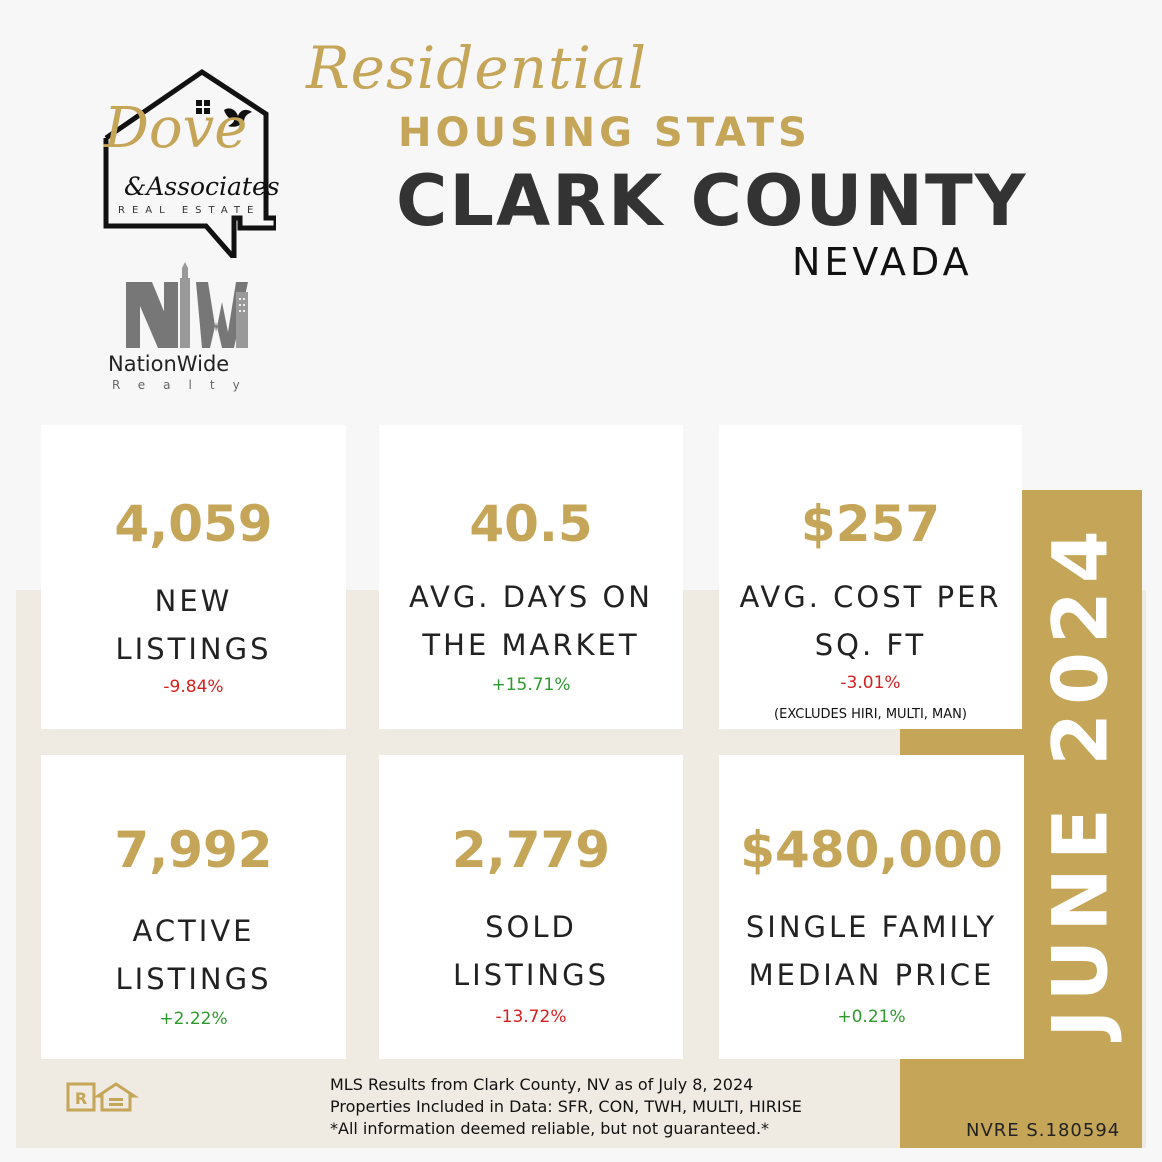 The image size is (1162, 1162). Describe the element at coordinates (116, 1097) in the screenshot. I see `equal-housing-icon` at that location.